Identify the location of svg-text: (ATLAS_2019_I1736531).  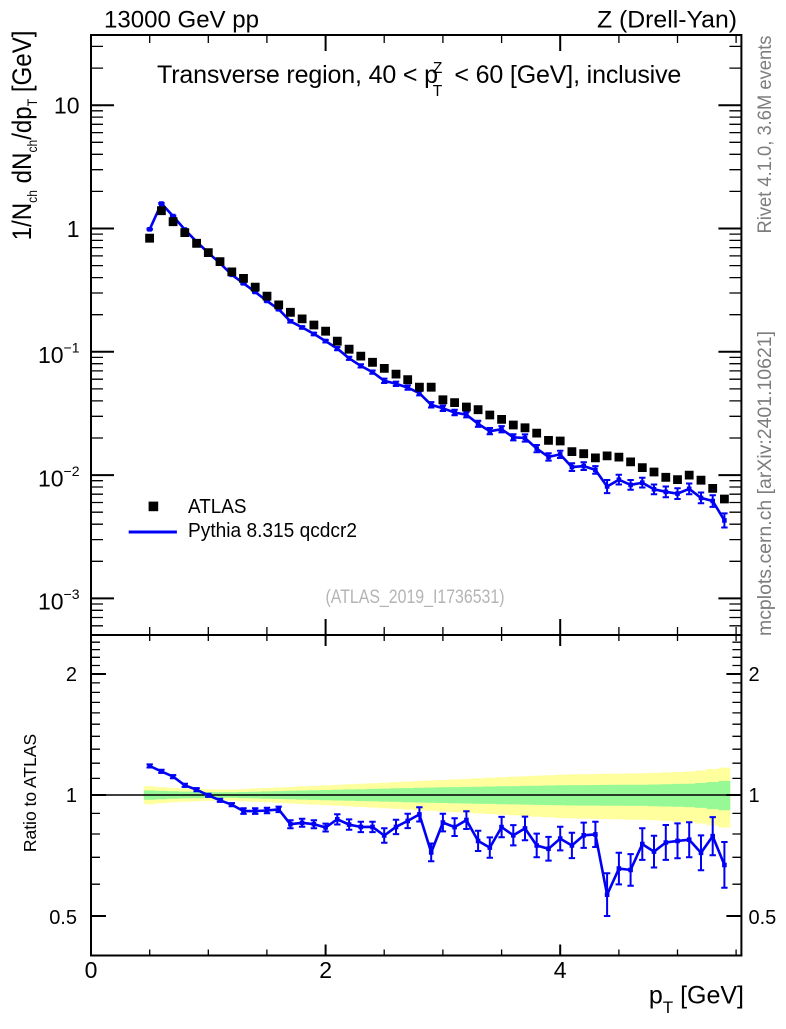
(415, 597).